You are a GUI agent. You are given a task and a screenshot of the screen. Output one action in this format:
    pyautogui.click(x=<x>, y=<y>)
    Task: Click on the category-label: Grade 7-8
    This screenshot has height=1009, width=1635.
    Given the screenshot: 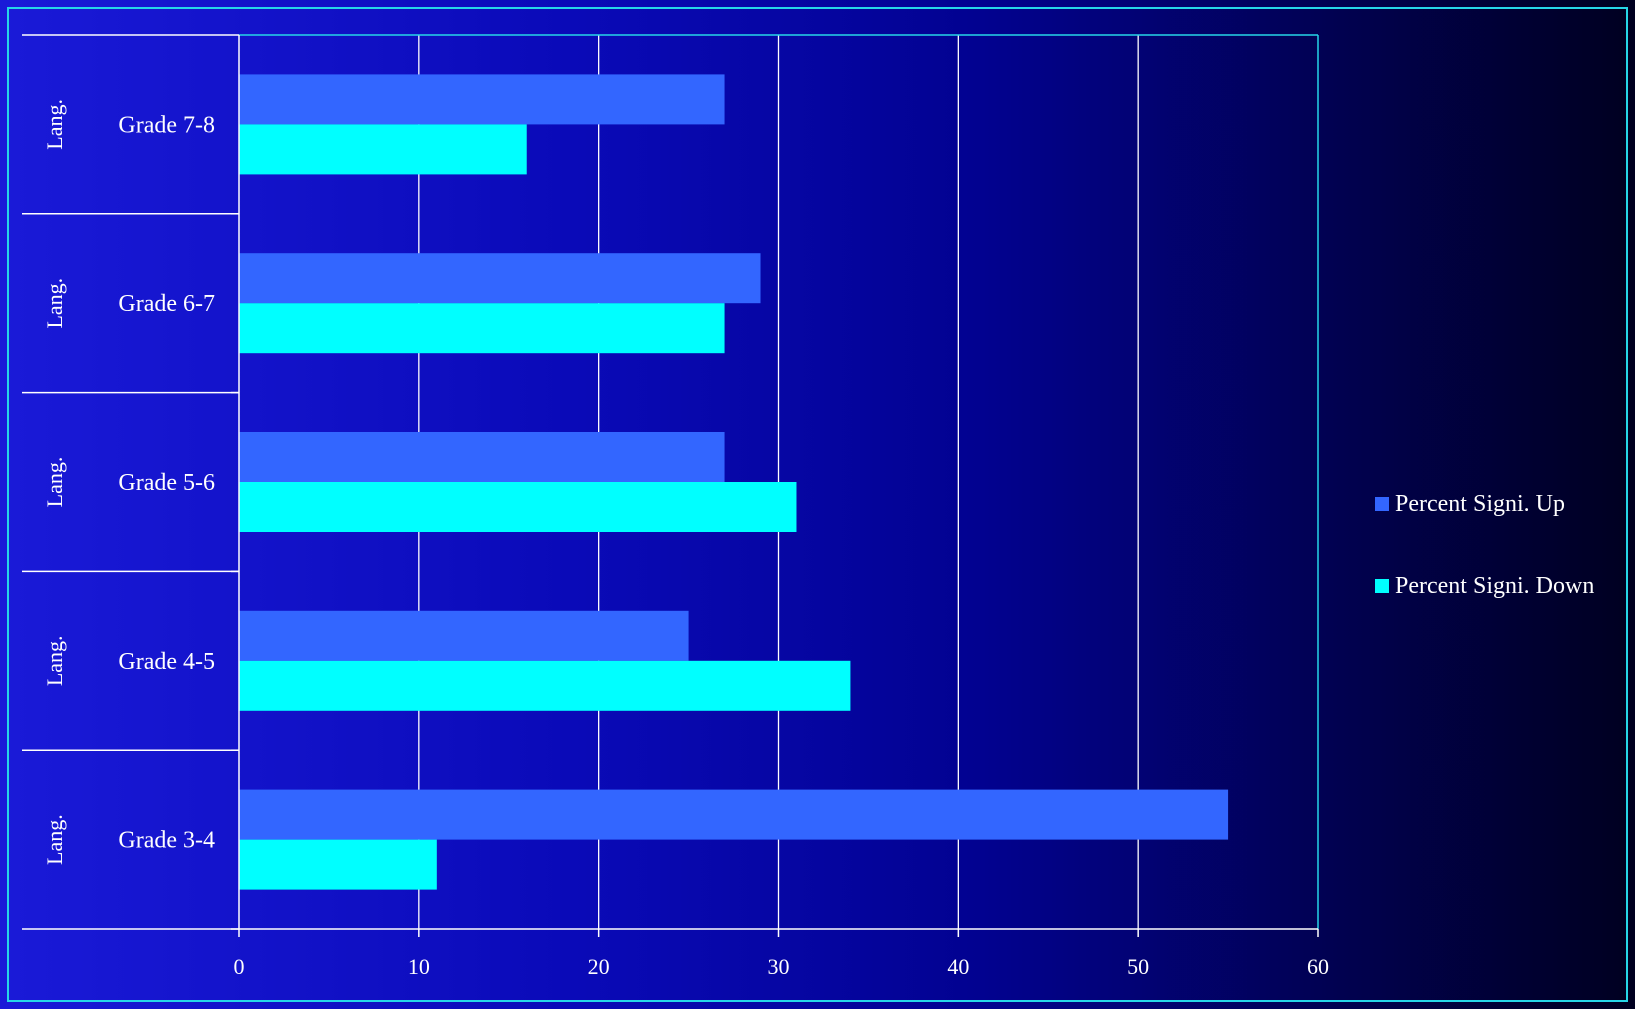 What is the action you would take?
    pyautogui.click(x=166, y=125)
    